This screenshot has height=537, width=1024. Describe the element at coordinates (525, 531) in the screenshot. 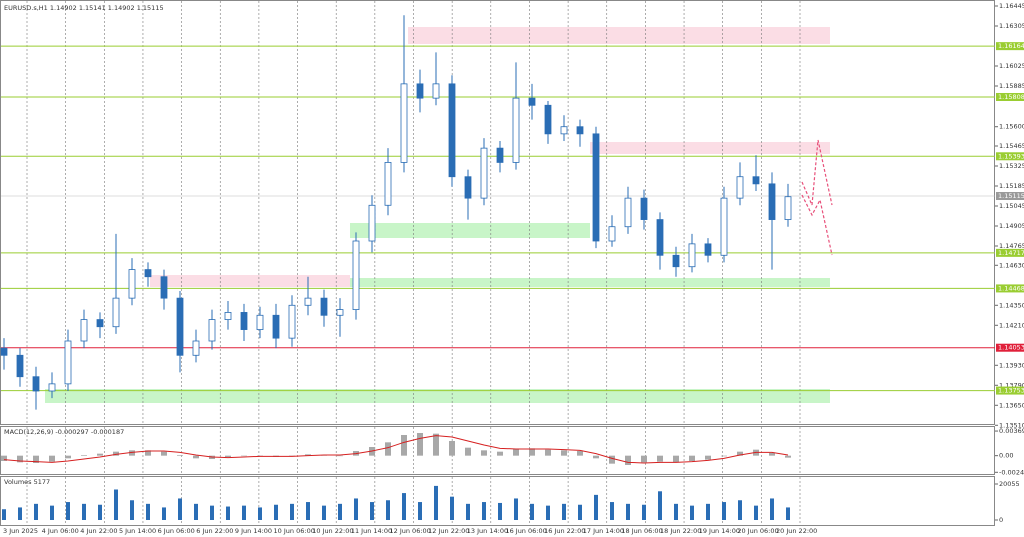

I see `x-tick-label: 16 Jun 06:00` at that location.